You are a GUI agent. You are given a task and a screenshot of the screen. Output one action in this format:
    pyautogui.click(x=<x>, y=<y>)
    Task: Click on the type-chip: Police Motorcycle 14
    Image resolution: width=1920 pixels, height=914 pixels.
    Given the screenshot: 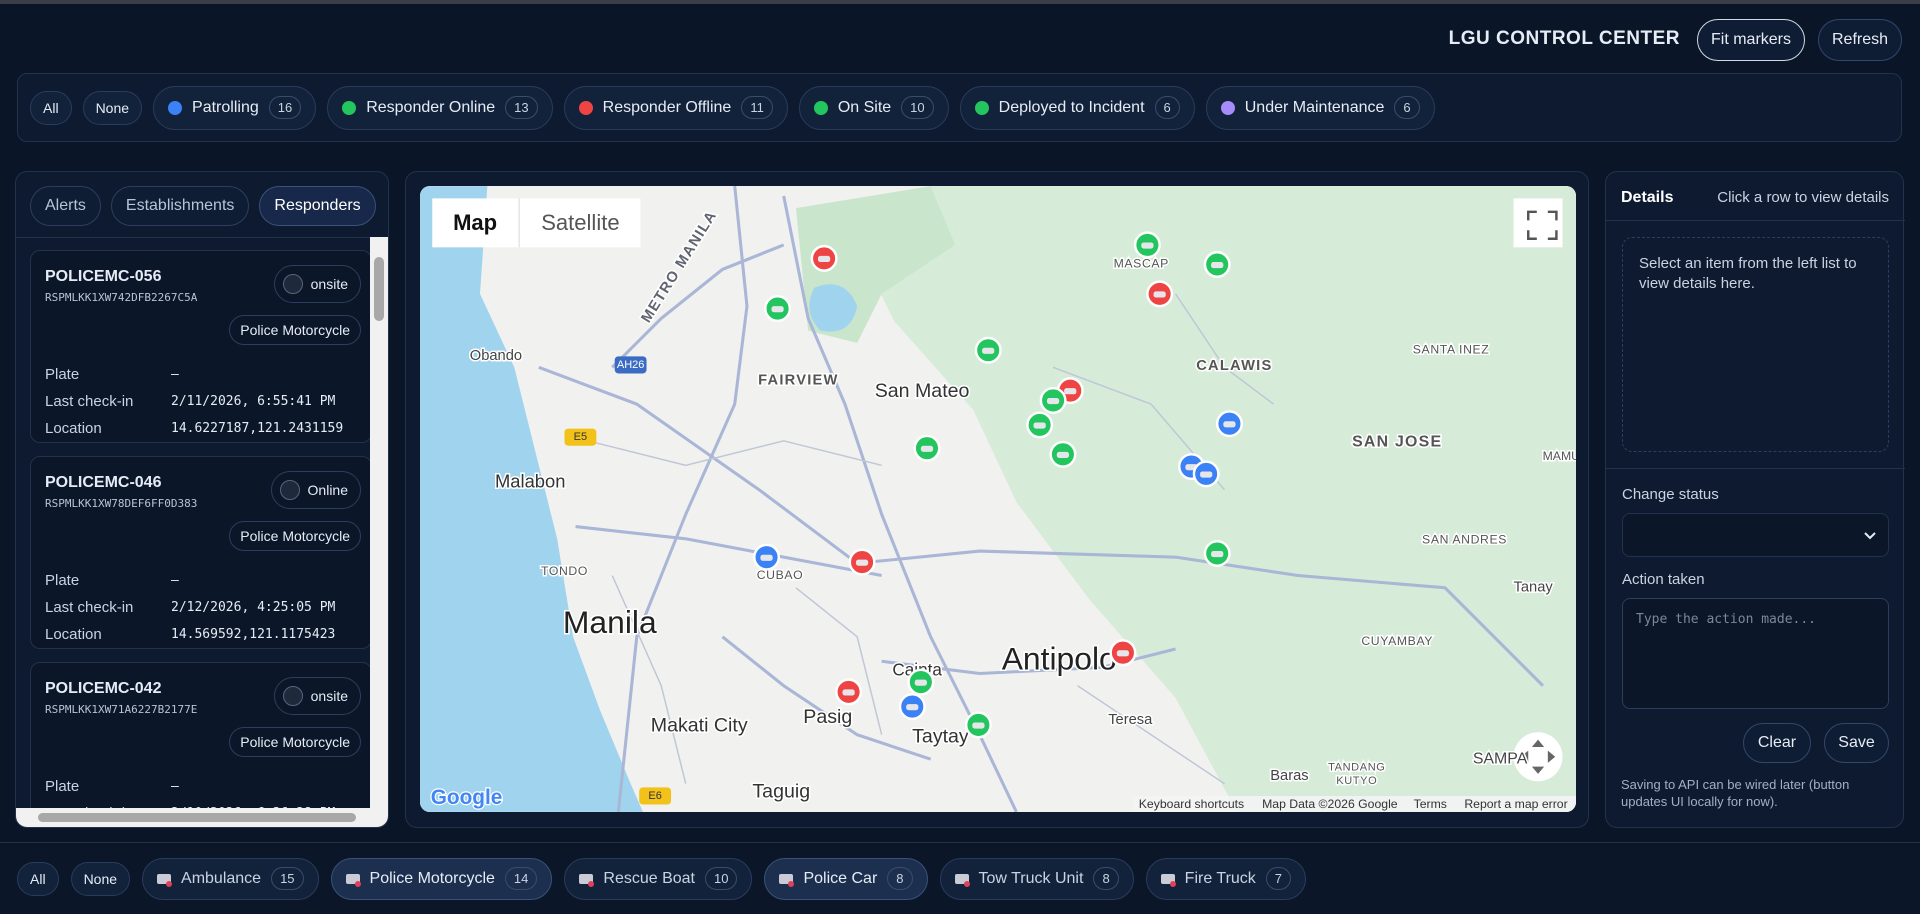 What is the action you would take?
    pyautogui.click(x=441, y=878)
    